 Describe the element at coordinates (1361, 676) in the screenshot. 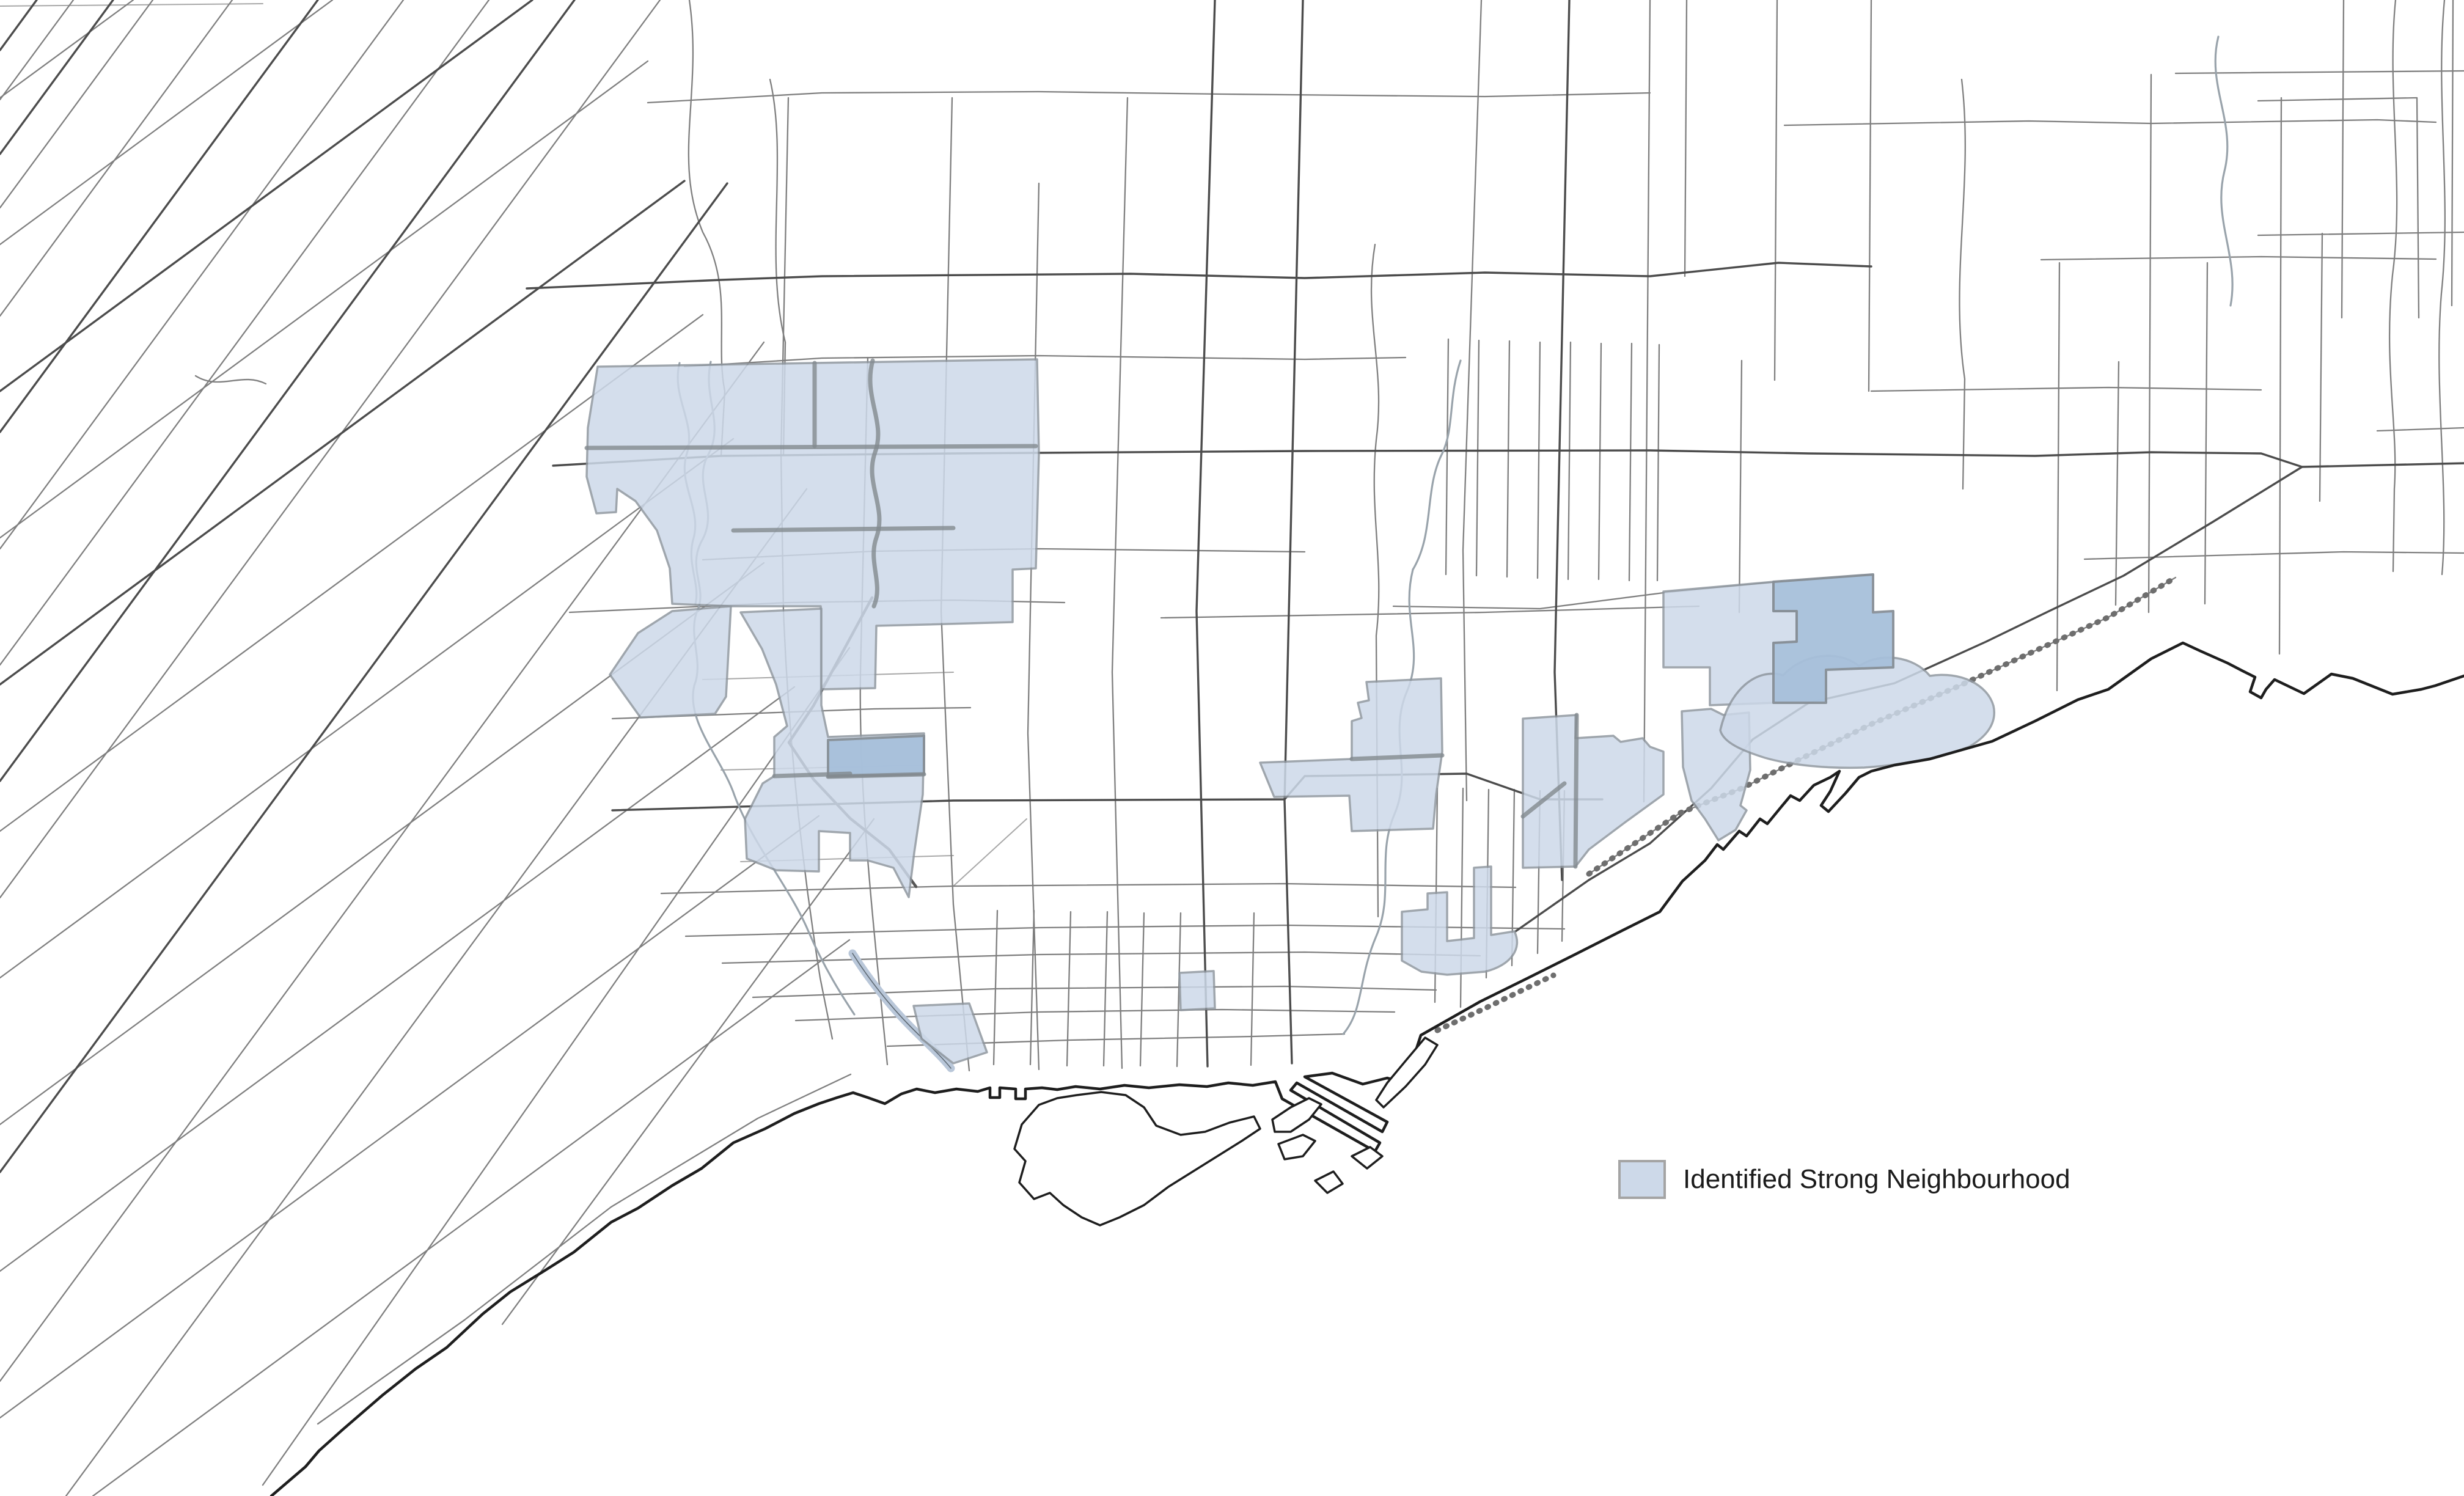

I see `neighbourhood-polygons-dark` at that location.